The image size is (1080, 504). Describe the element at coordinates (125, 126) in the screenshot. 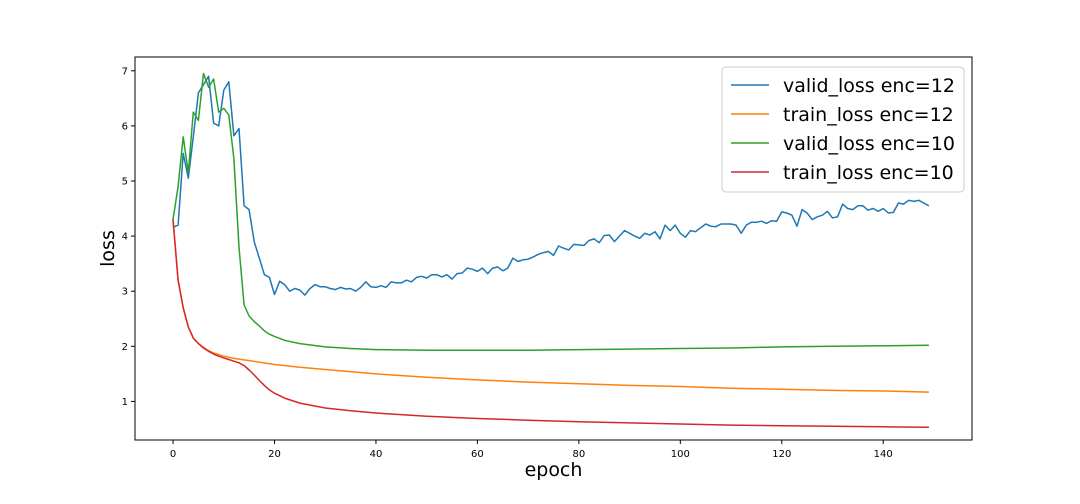

I see `y-tick-label: 6` at that location.